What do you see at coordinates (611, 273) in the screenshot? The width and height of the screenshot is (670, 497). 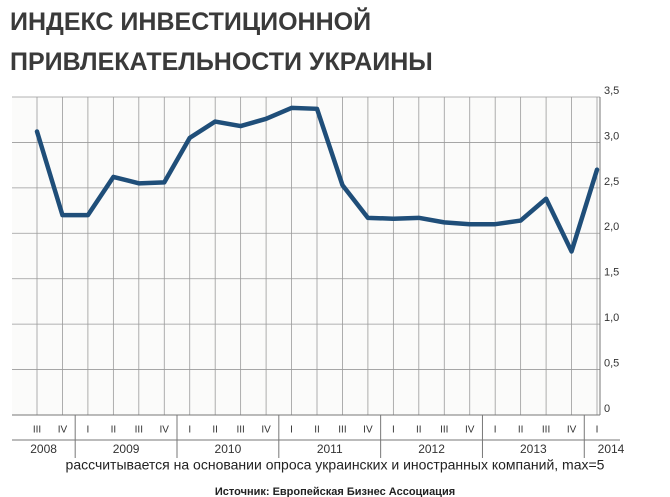 I see `y-tick-label: 1,5` at bounding box center [611, 273].